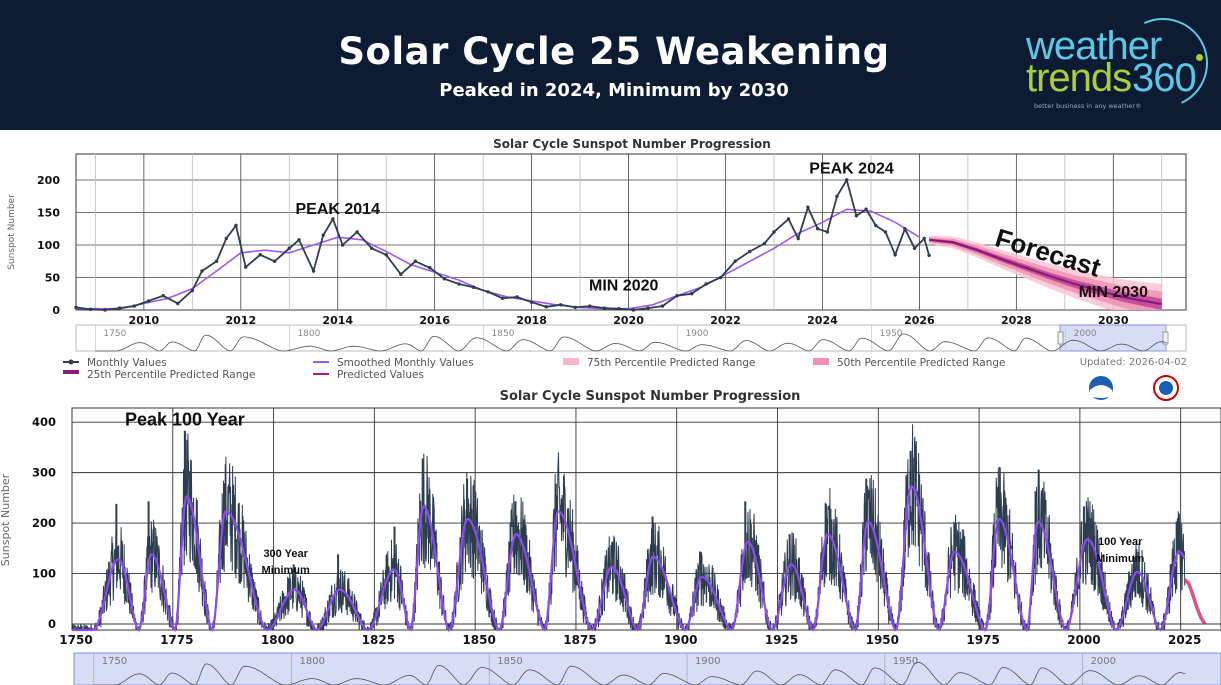  What do you see at coordinates (697, 334) in the screenshot?
I see `top-navigator-label: 1900` at bounding box center [697, 334].